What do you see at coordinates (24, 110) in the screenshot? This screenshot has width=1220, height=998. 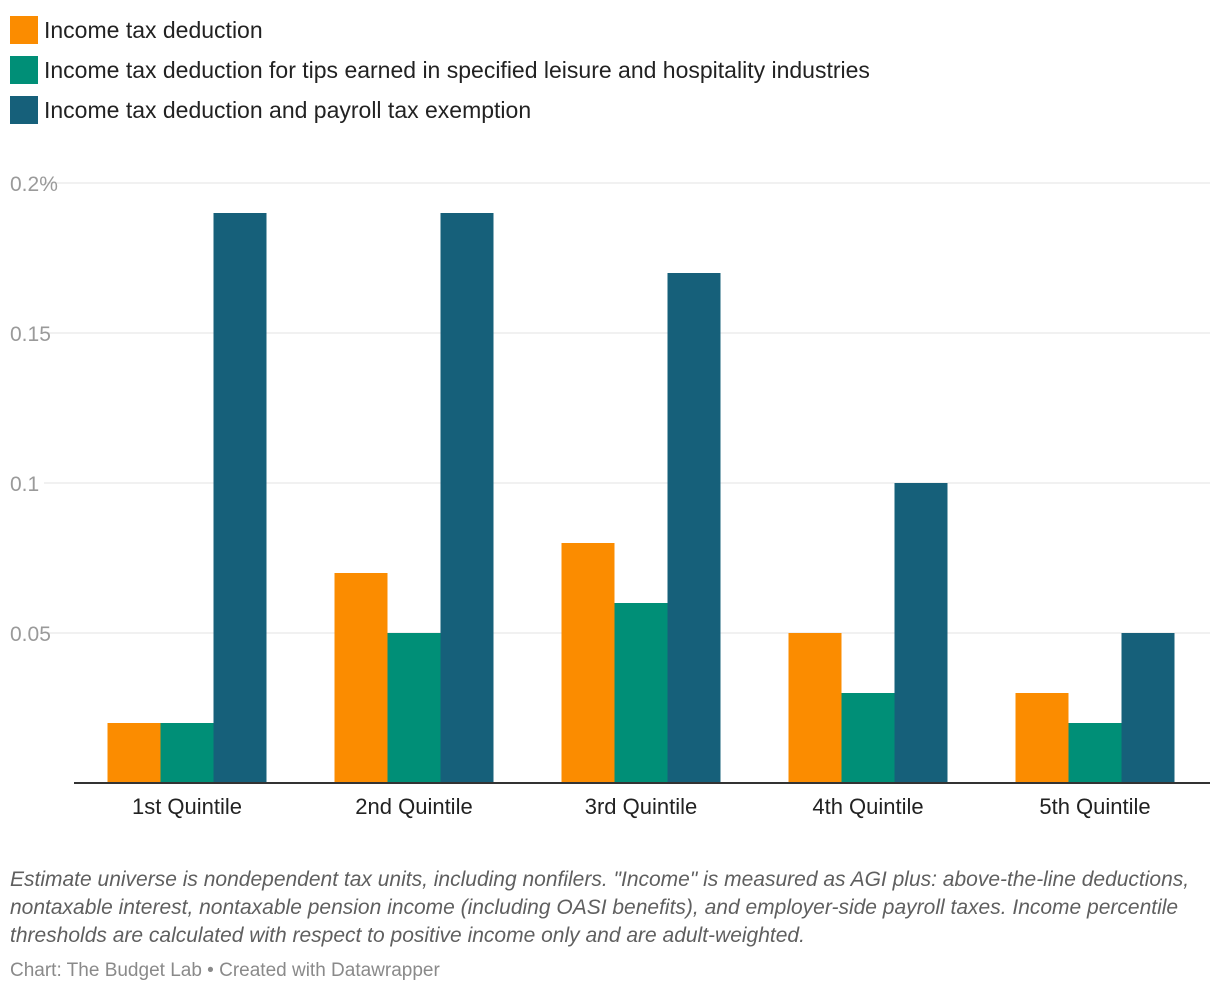 I see `legend-swatch-payroll-exemption` at bounding box center [24, 110].